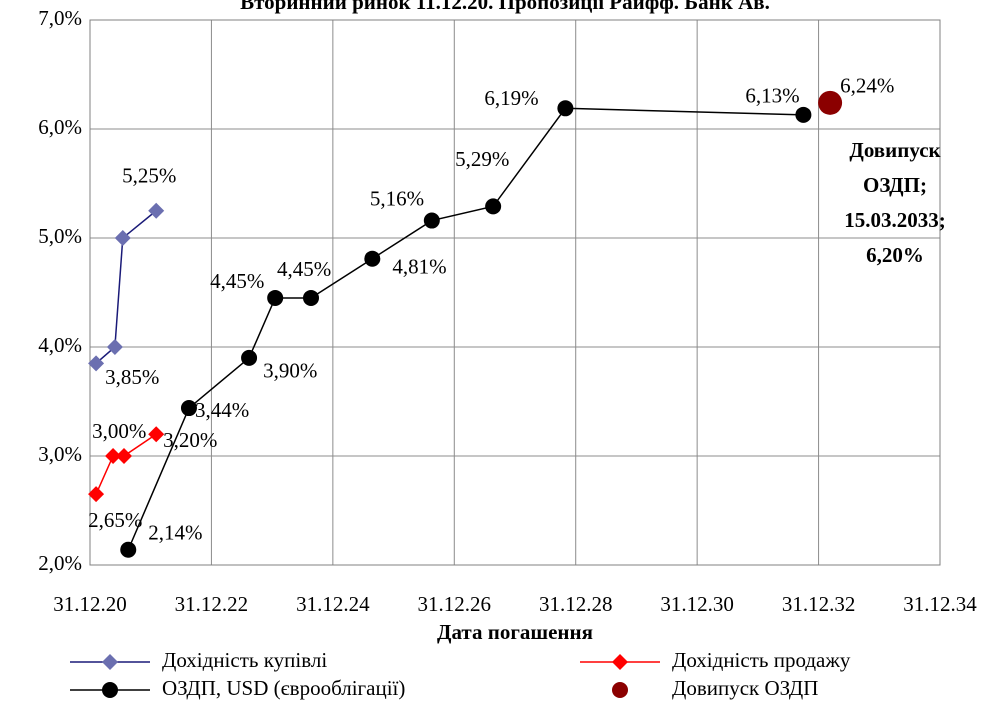  I want to click on data-label: 3,90%, so click(290, 371).